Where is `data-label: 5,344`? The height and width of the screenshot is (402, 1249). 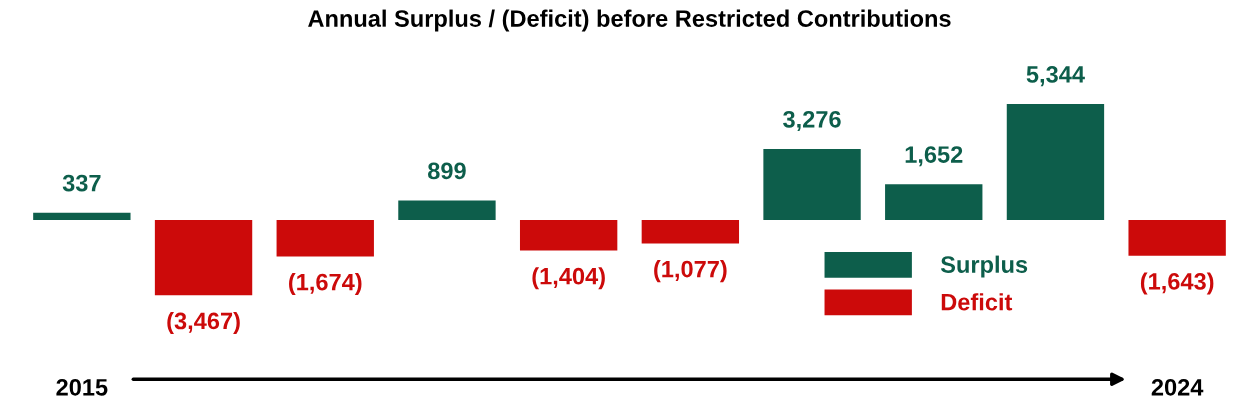 data-label: 5,344 is located at coordinates (1055, 76).